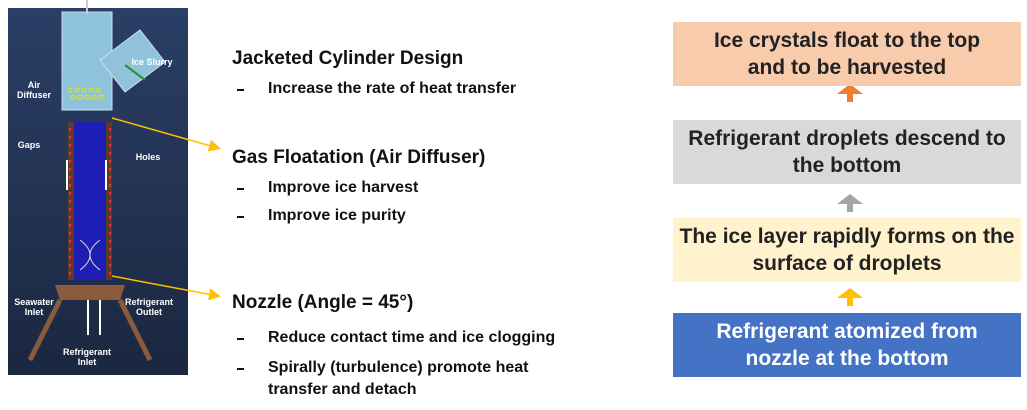  I want to click on feature-title: Jacketed Cylinder Design, so click(348, 58).